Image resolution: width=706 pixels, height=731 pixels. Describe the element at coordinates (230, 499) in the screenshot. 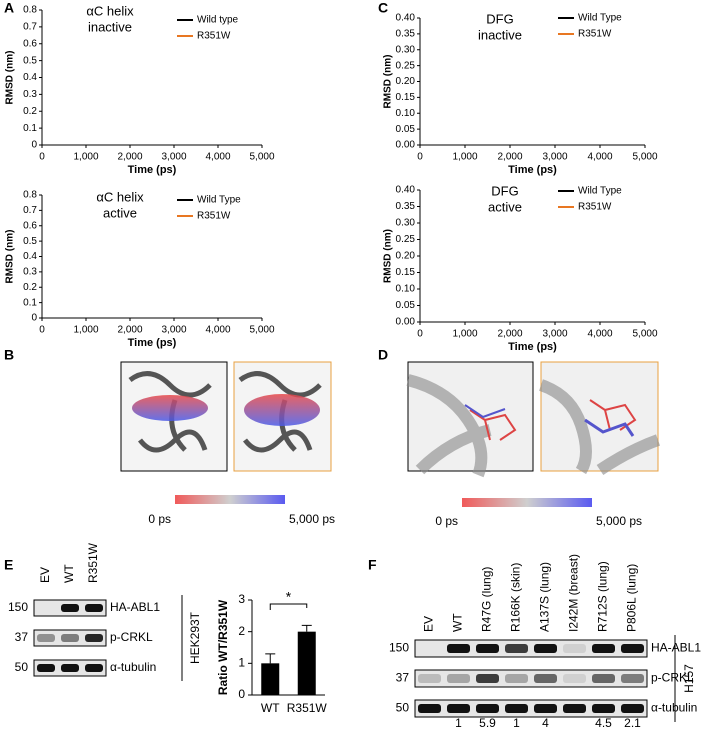

I see `colorbar` at that location.